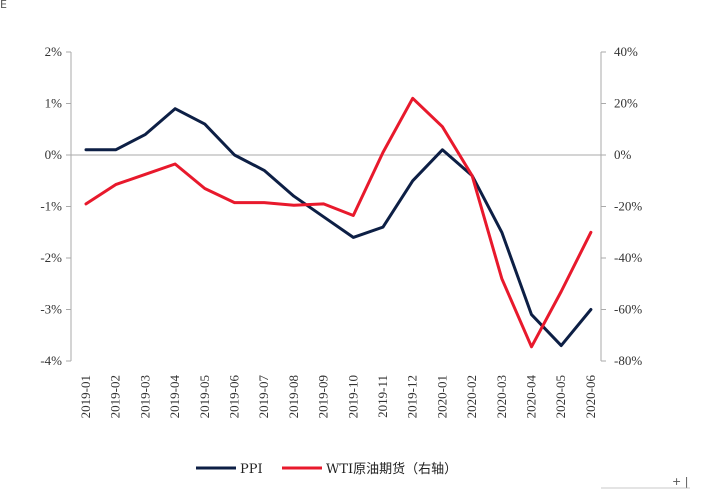 Image resolution: width=702 pixels, height=492 pixels. What do you see at coordinates (204, 396) in the screenshot?
I see `x-tick-label: 2019-05` at bounding box center [204, 396].